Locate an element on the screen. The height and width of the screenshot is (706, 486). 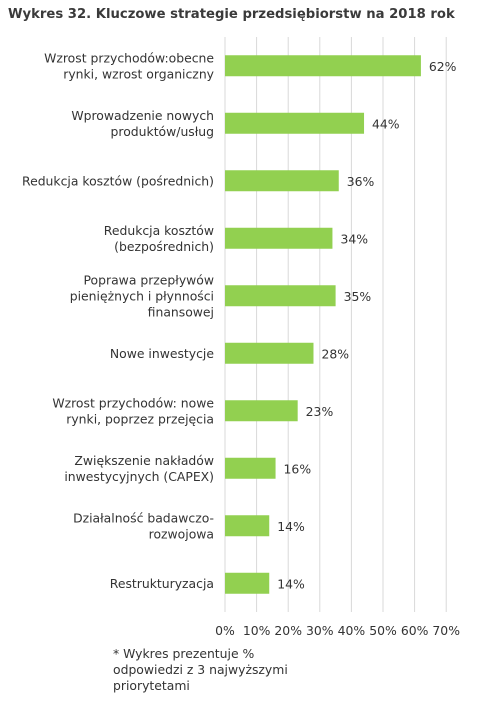
category-label: finansowej is located at coordinates (181, 311).